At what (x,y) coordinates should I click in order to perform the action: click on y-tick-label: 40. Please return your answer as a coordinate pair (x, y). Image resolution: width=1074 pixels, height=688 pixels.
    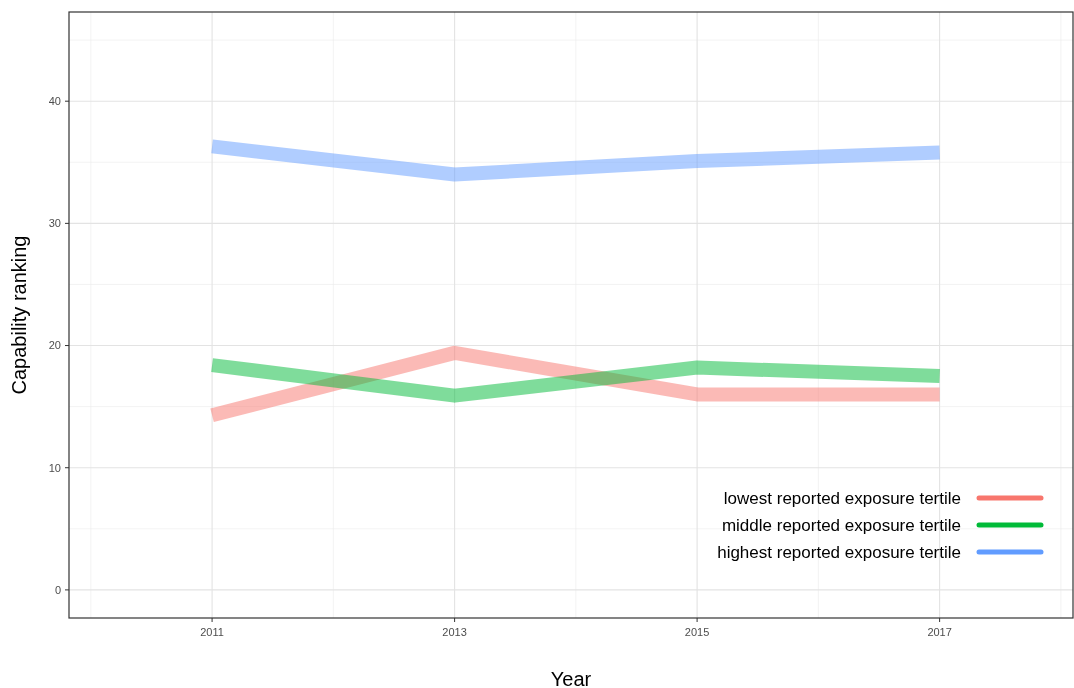
    Looking at the image, I should click on (54, 101).